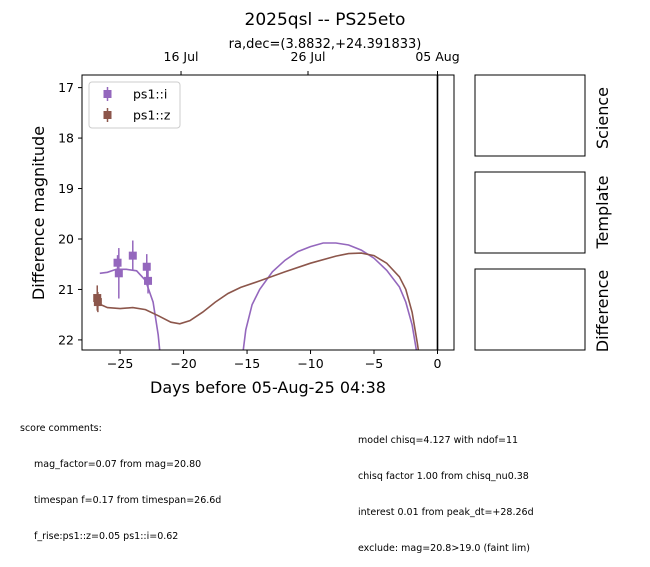  I want to click on template-label: Template, so click(602, 212).